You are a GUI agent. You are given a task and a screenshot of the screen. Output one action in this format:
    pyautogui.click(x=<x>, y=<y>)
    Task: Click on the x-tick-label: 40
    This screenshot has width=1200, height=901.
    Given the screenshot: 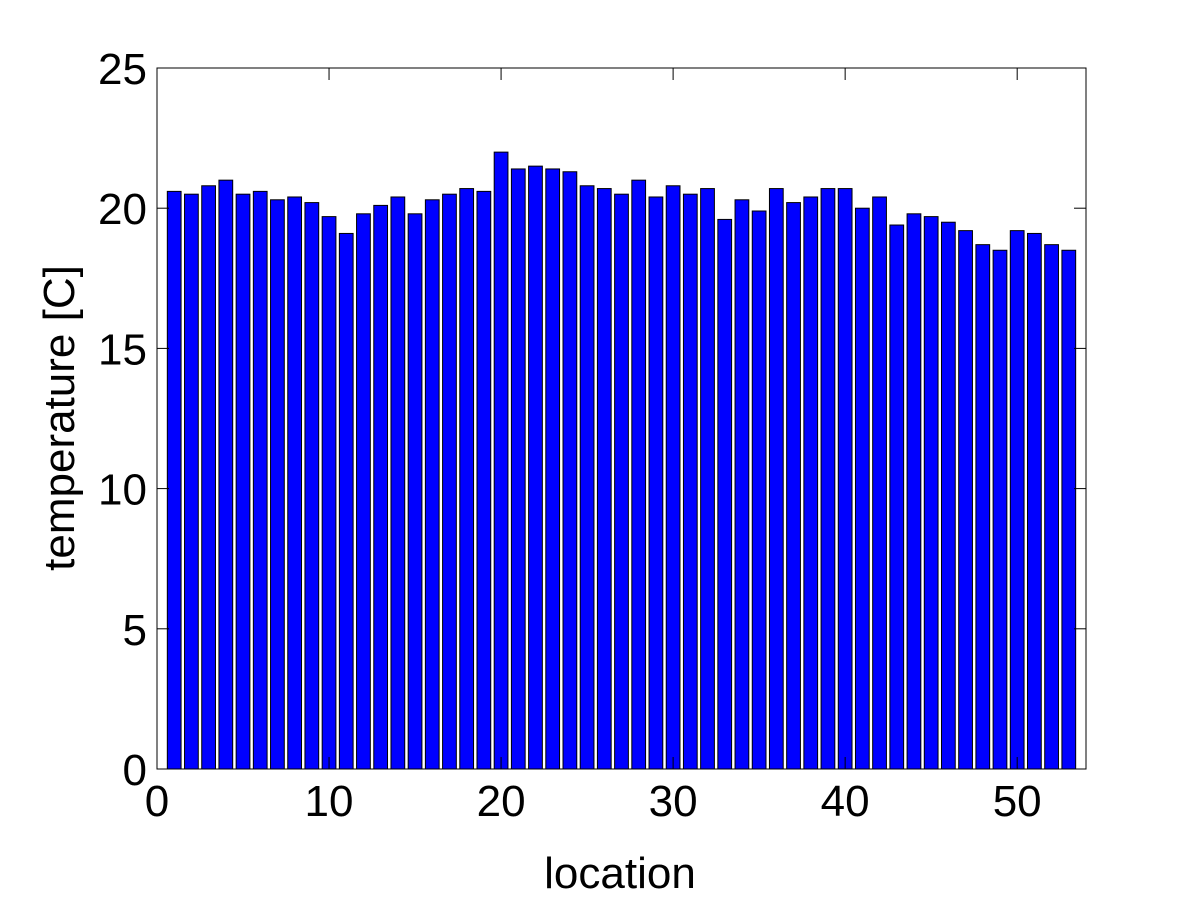 What is the action you would take?
    pyautogui.click(x=845, y=801)
    